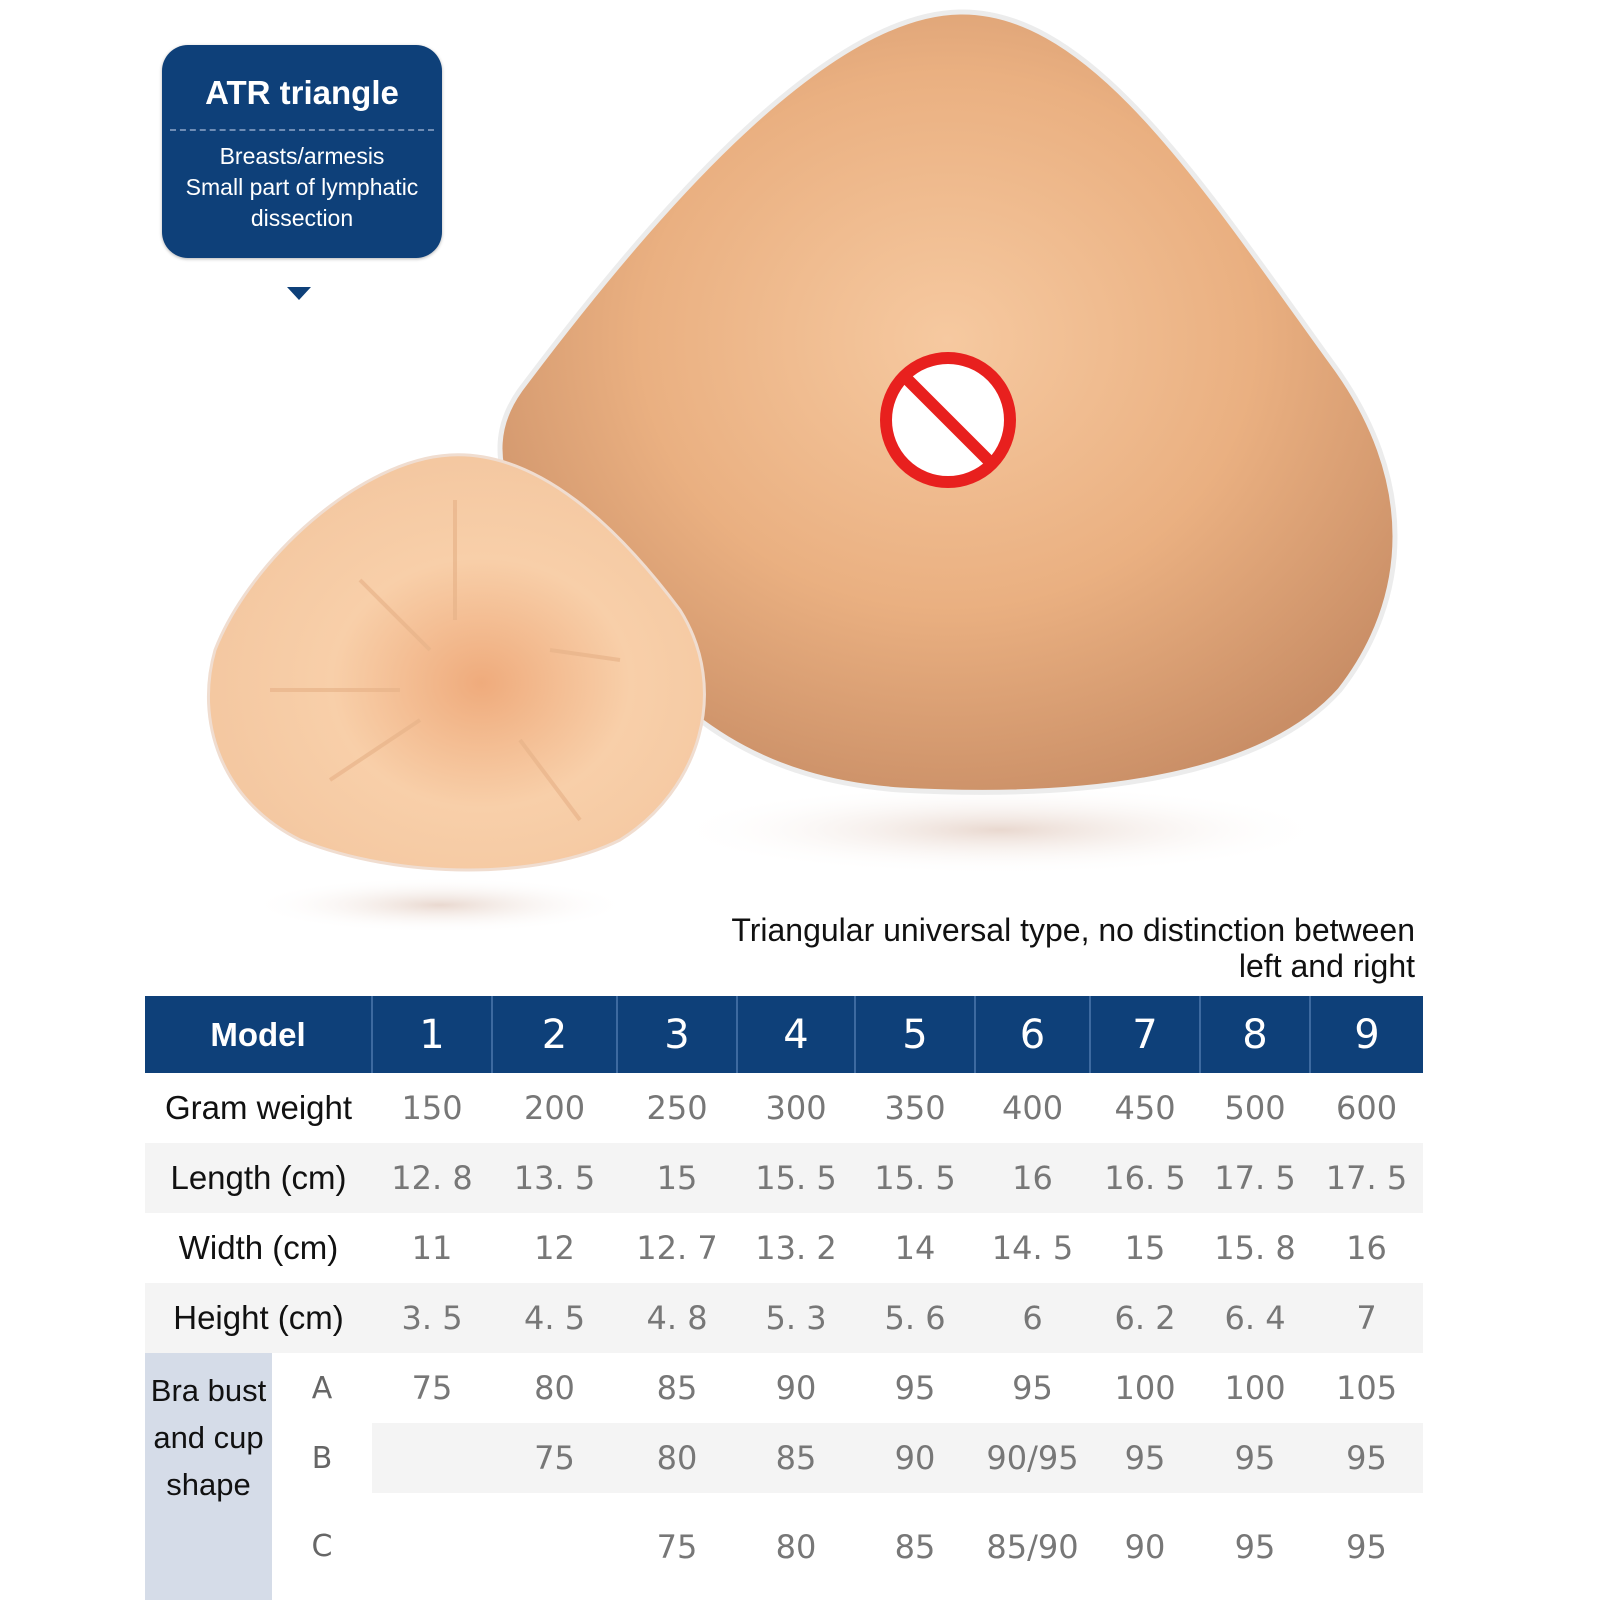  I want to click on small-form-shadow, so click(440, 905).